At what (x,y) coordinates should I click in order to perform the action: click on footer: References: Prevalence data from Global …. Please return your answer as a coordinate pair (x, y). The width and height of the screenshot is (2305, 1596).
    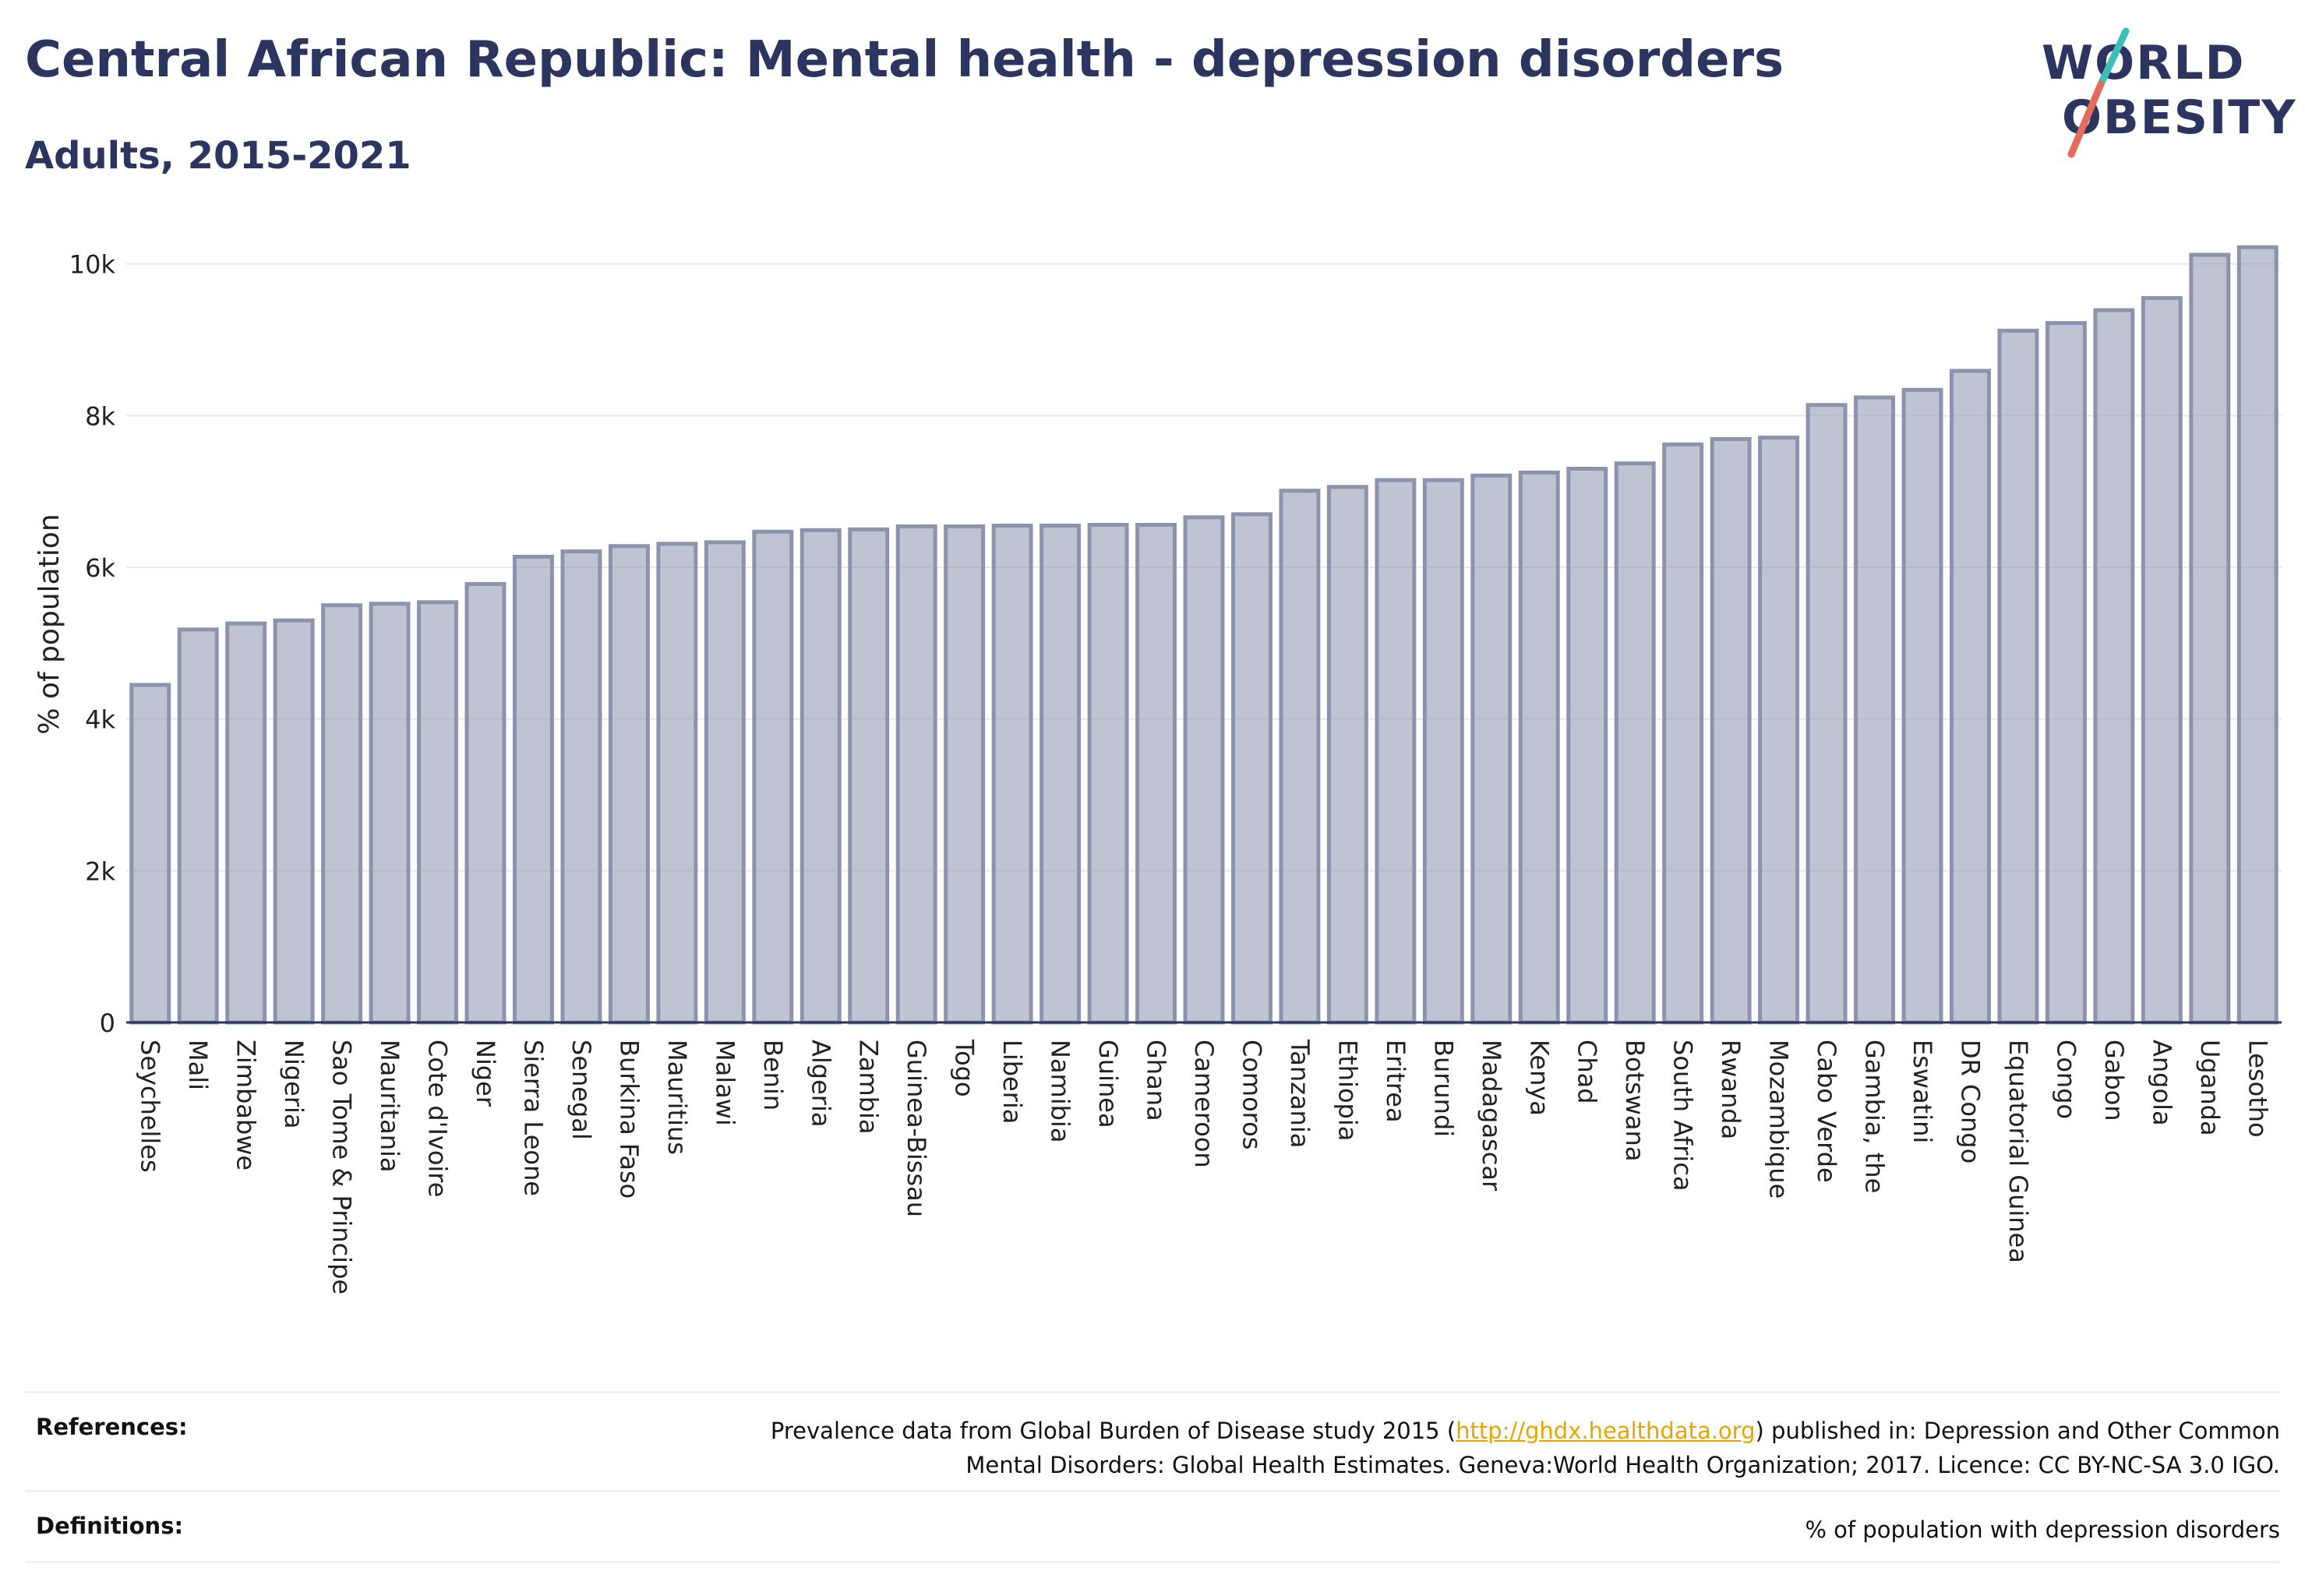
    Looking at the image, I should click on (1152, 1477).